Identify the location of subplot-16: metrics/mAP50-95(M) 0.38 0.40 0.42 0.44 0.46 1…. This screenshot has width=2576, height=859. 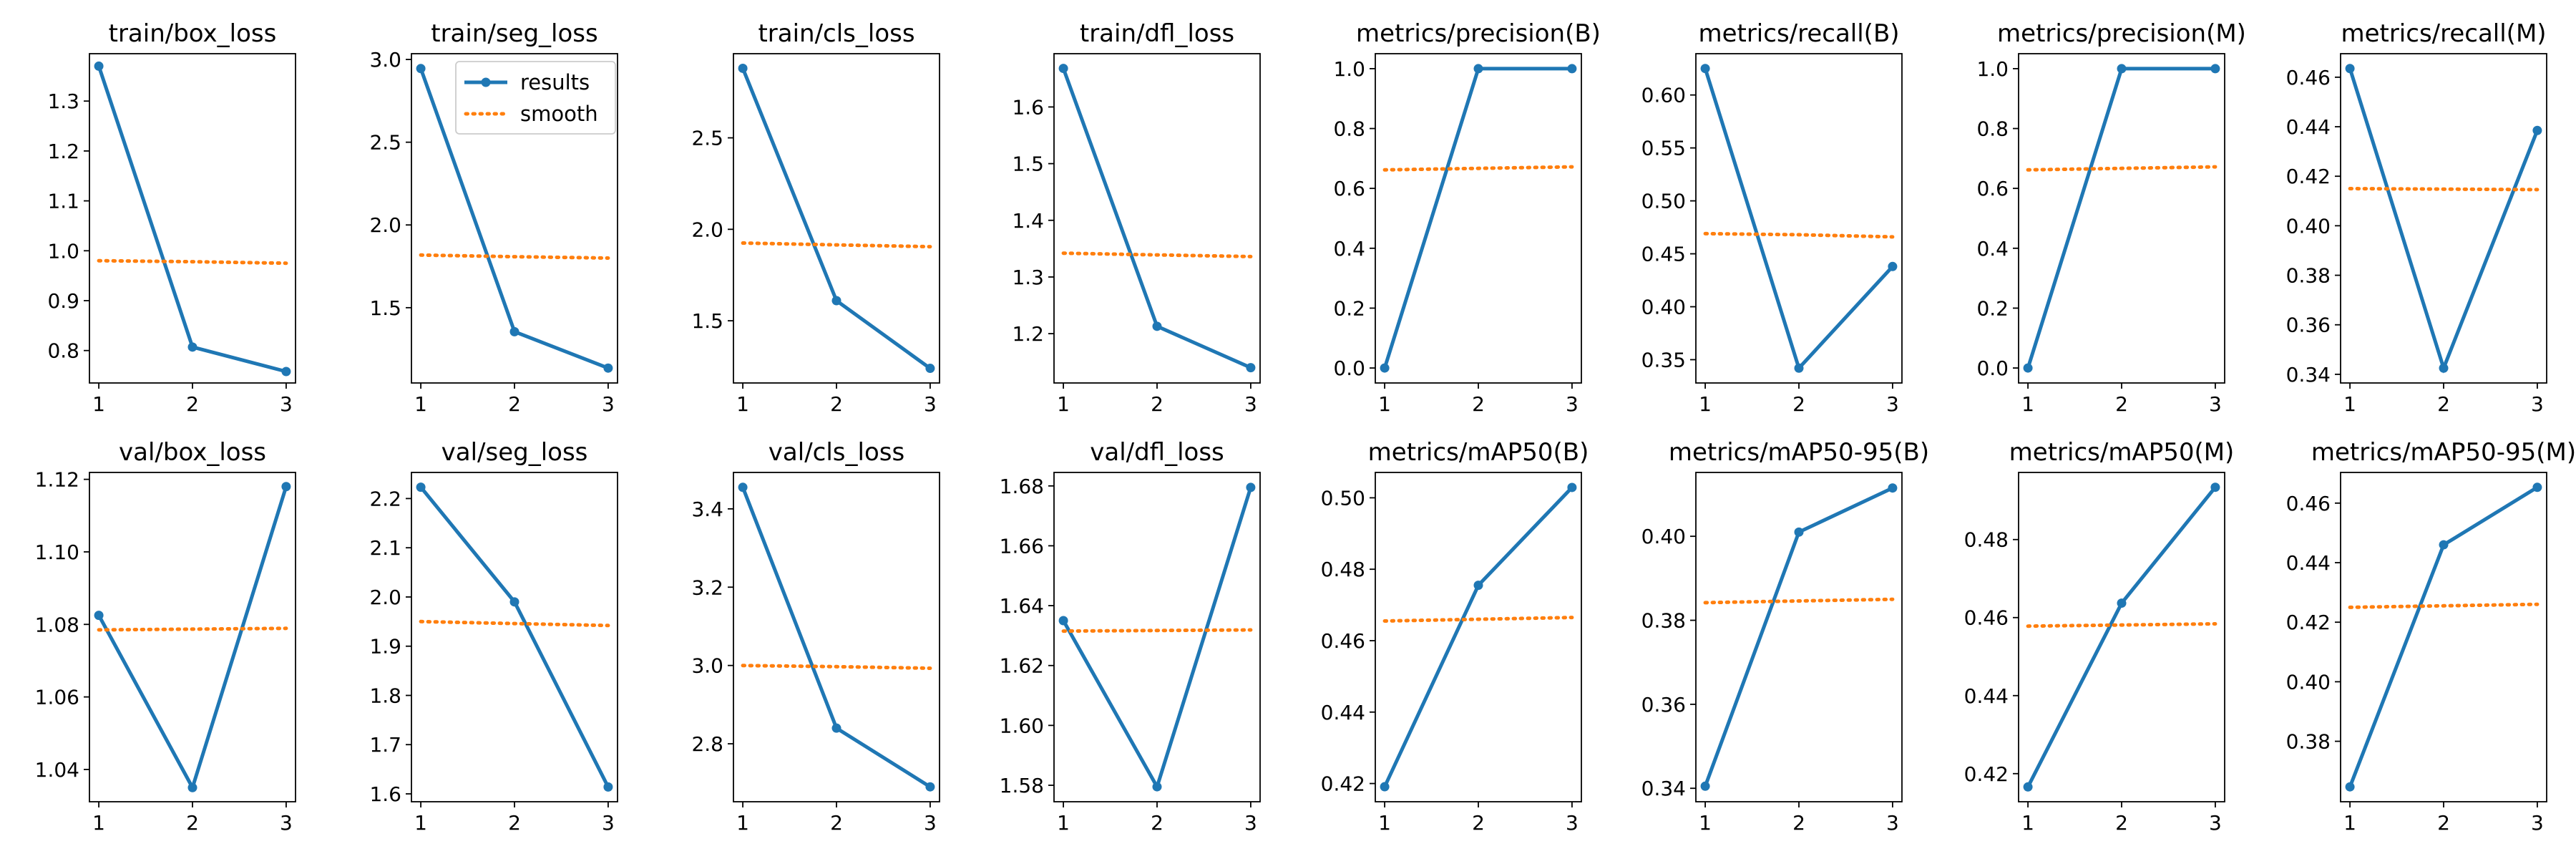
(2431, 636).